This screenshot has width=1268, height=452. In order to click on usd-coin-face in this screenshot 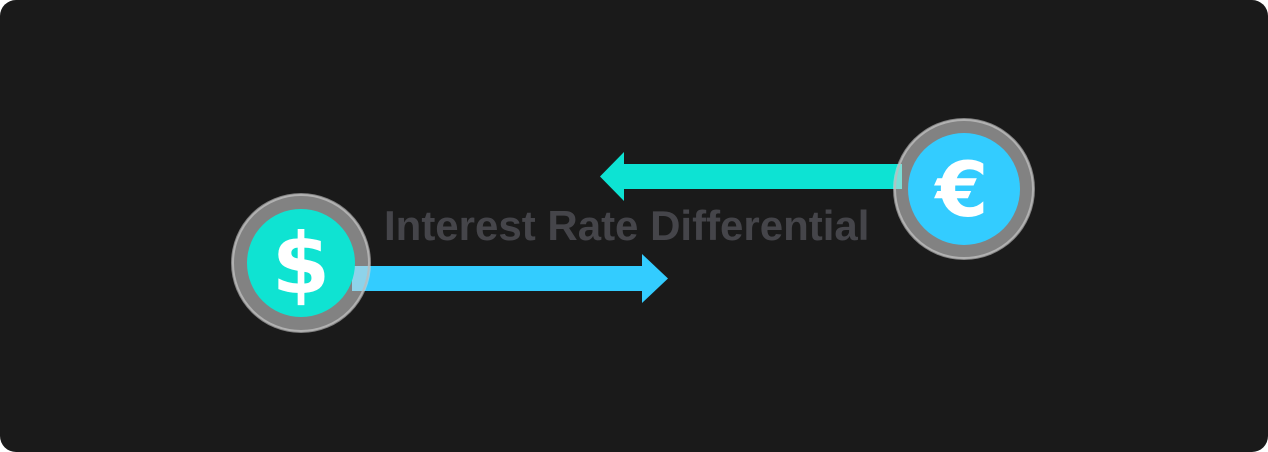, I will do `click(301, 263)`.